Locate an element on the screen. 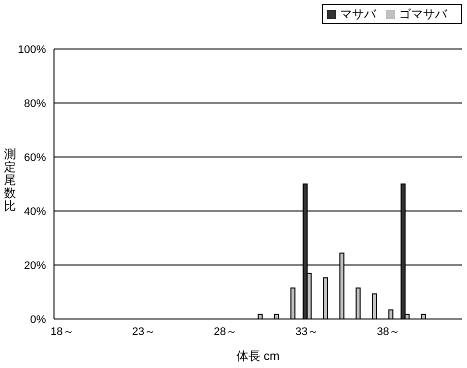 The height and width of the screenshot is (368, 467). x-tick-label: 33～ is located at coordinates (307, 332).